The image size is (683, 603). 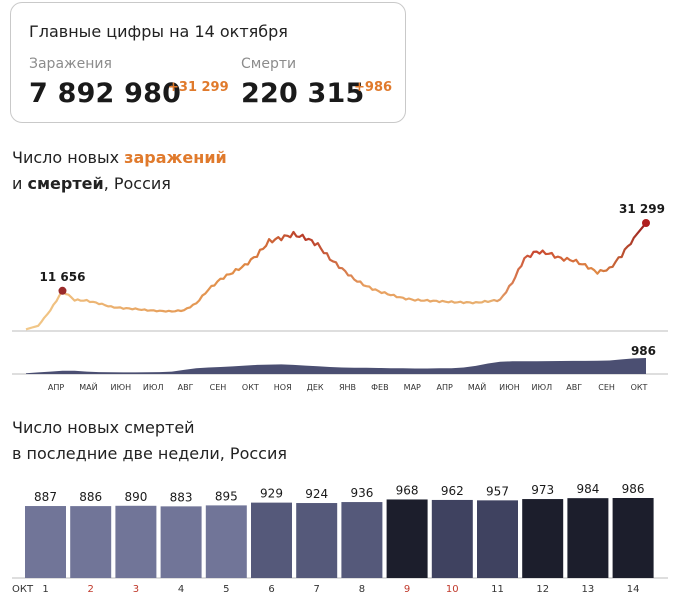 I want to click on chart2-title-line2: в последние две недели, Россия, so click(x=149, y=453).